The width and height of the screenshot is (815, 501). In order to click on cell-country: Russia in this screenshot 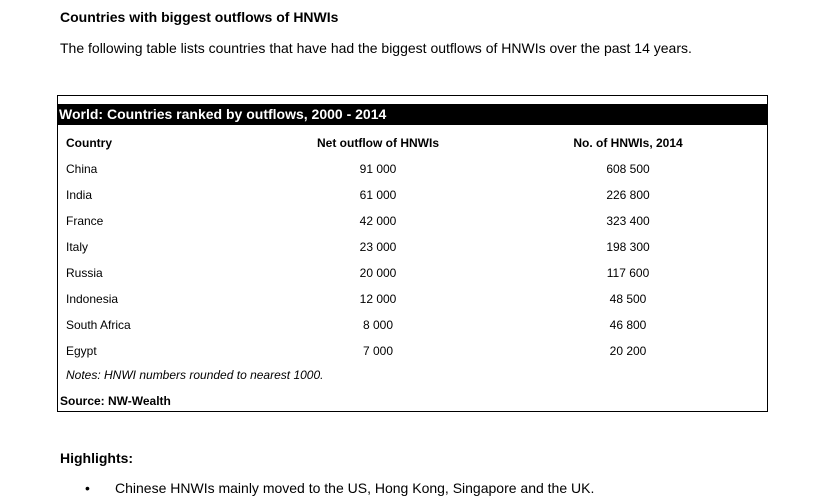, I will do `click(84, 273)`.